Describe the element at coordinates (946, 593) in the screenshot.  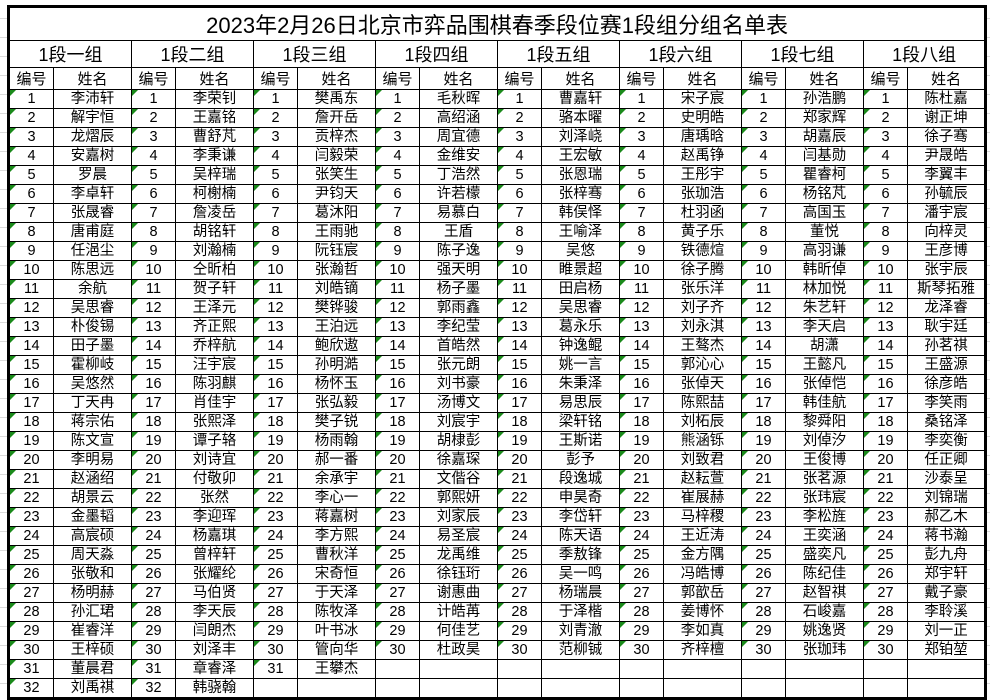
I see `player-name-cell: 戴子豪` at that location.